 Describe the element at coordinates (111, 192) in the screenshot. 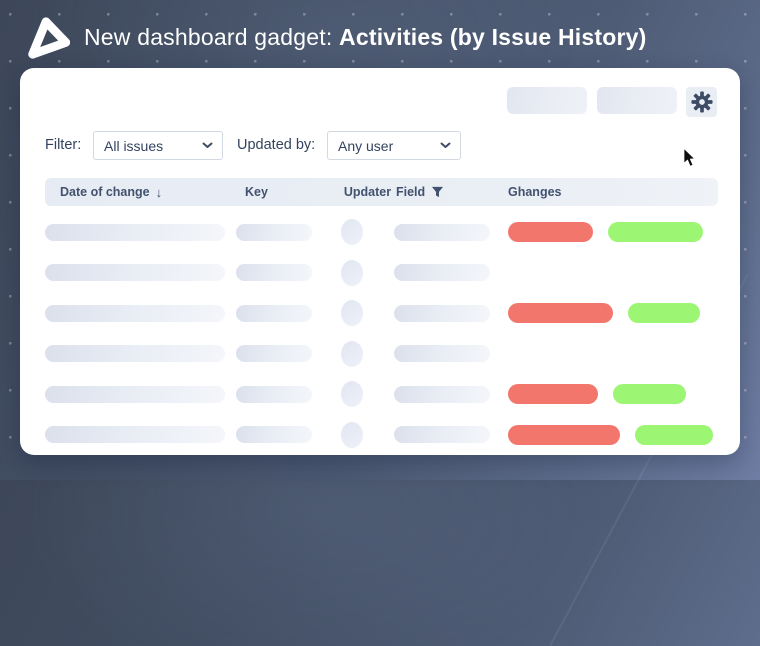

I see `column-header-date-of-change: Date of change ↓` at that location.